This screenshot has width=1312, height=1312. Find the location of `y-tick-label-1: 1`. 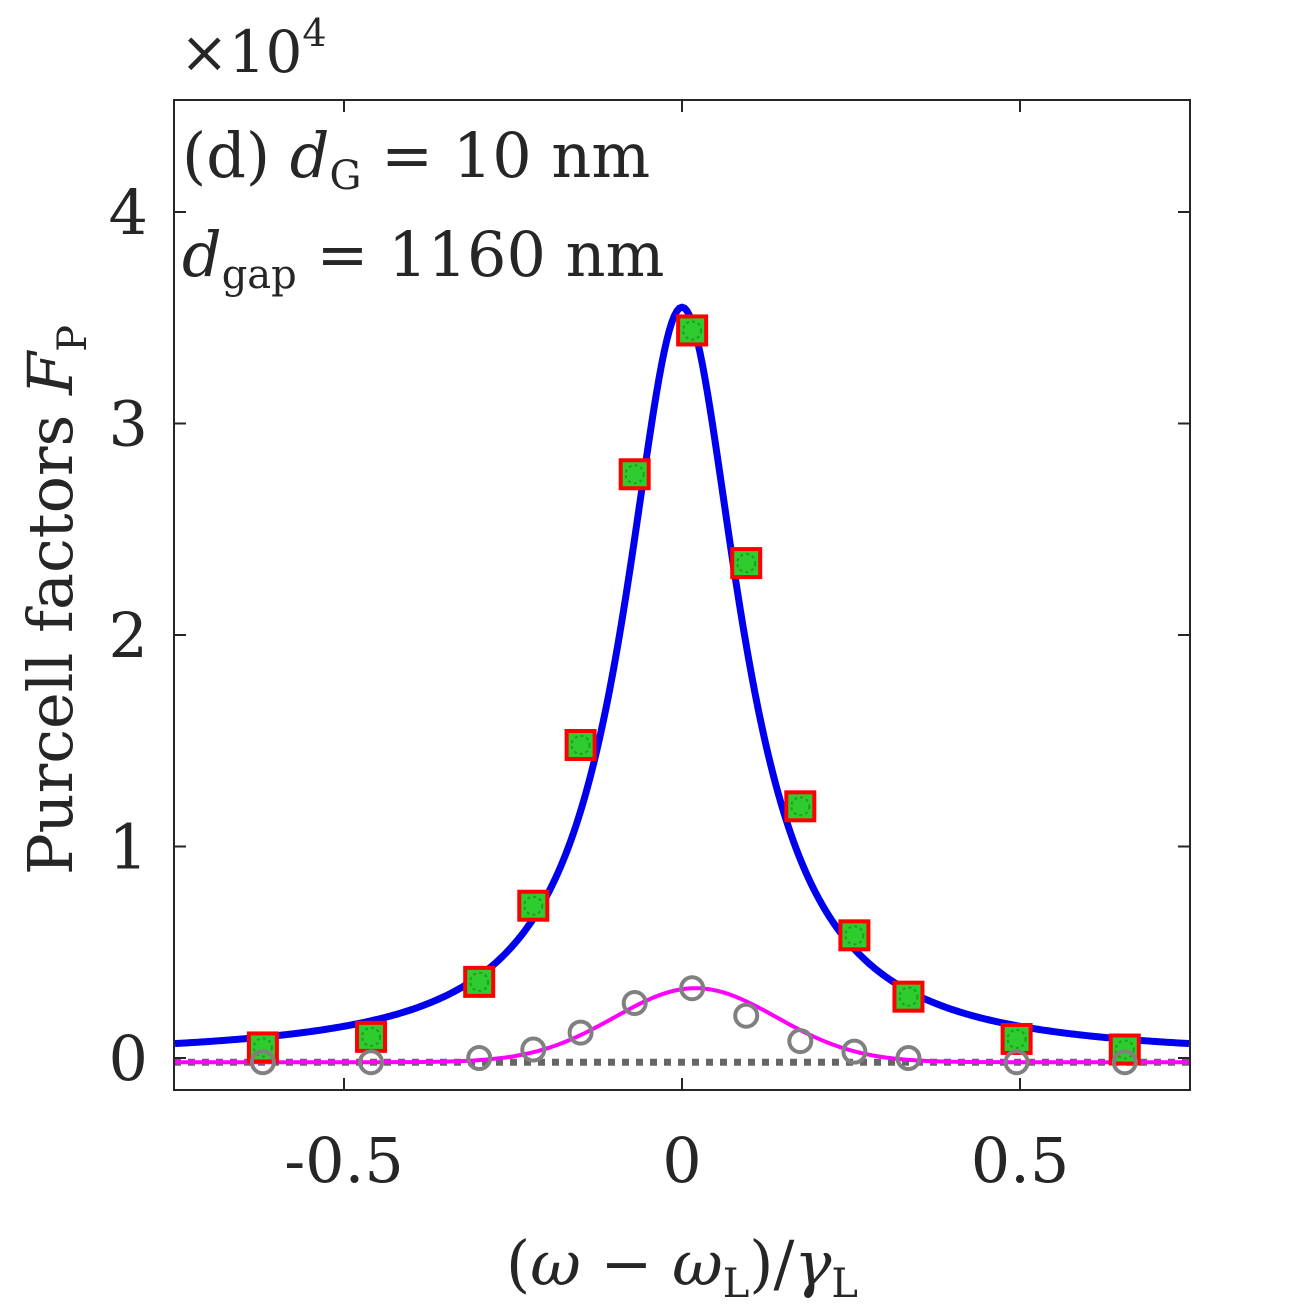

y-tick-label-1: 1 is located at coordinates (128, 847).